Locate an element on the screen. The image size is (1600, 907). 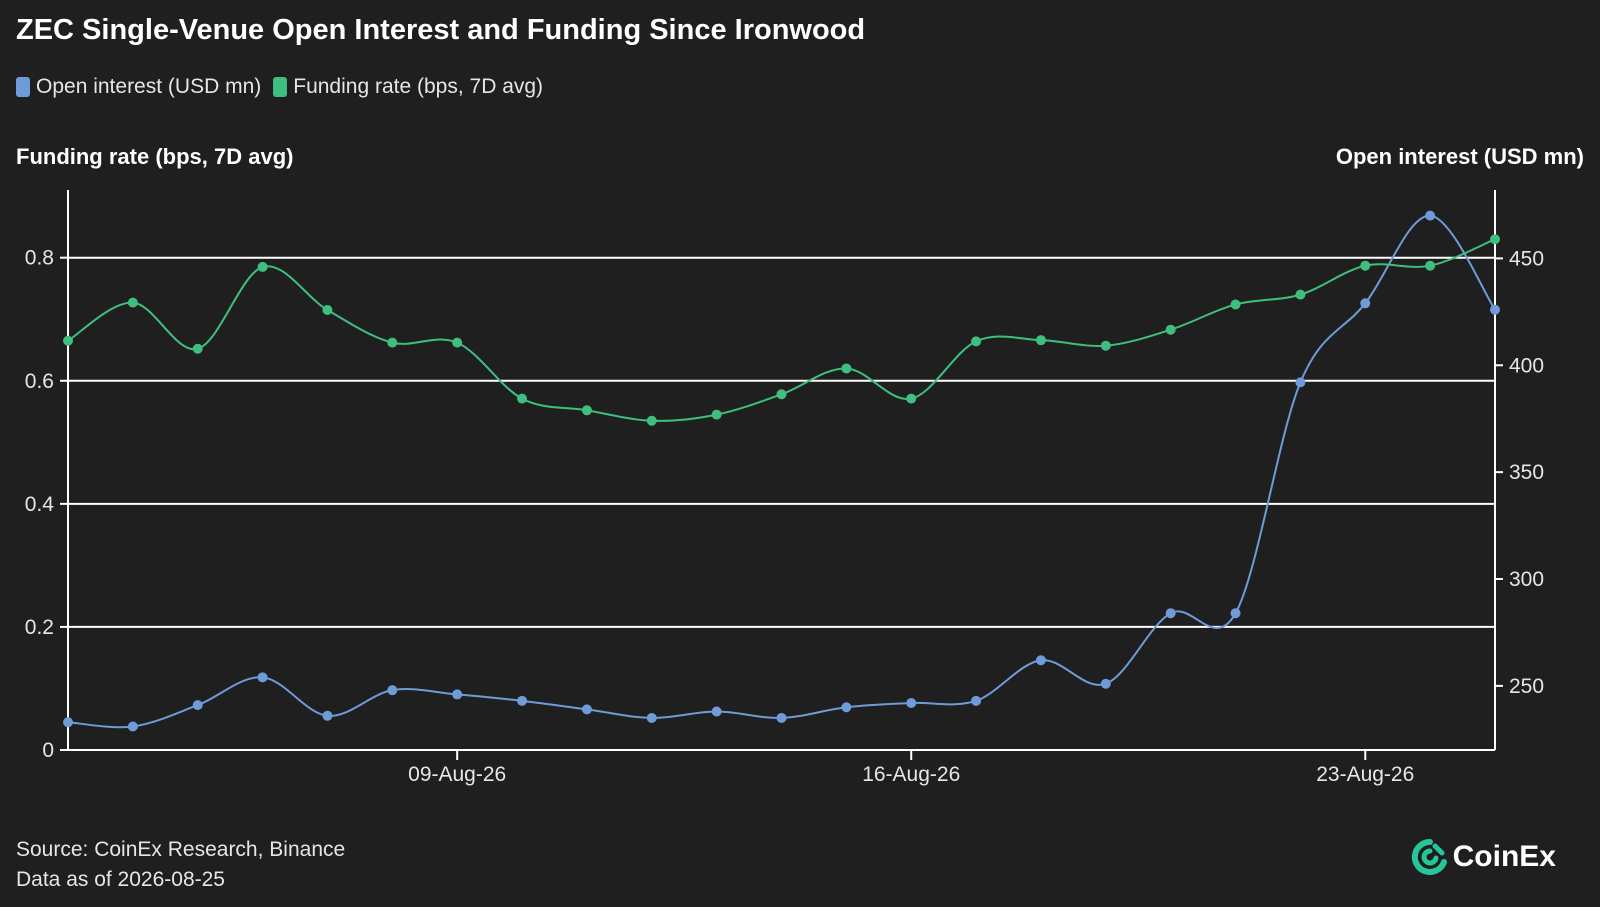
legend-item-open-interest: Open interest (USD mn) is located at coordinates (138, 87).